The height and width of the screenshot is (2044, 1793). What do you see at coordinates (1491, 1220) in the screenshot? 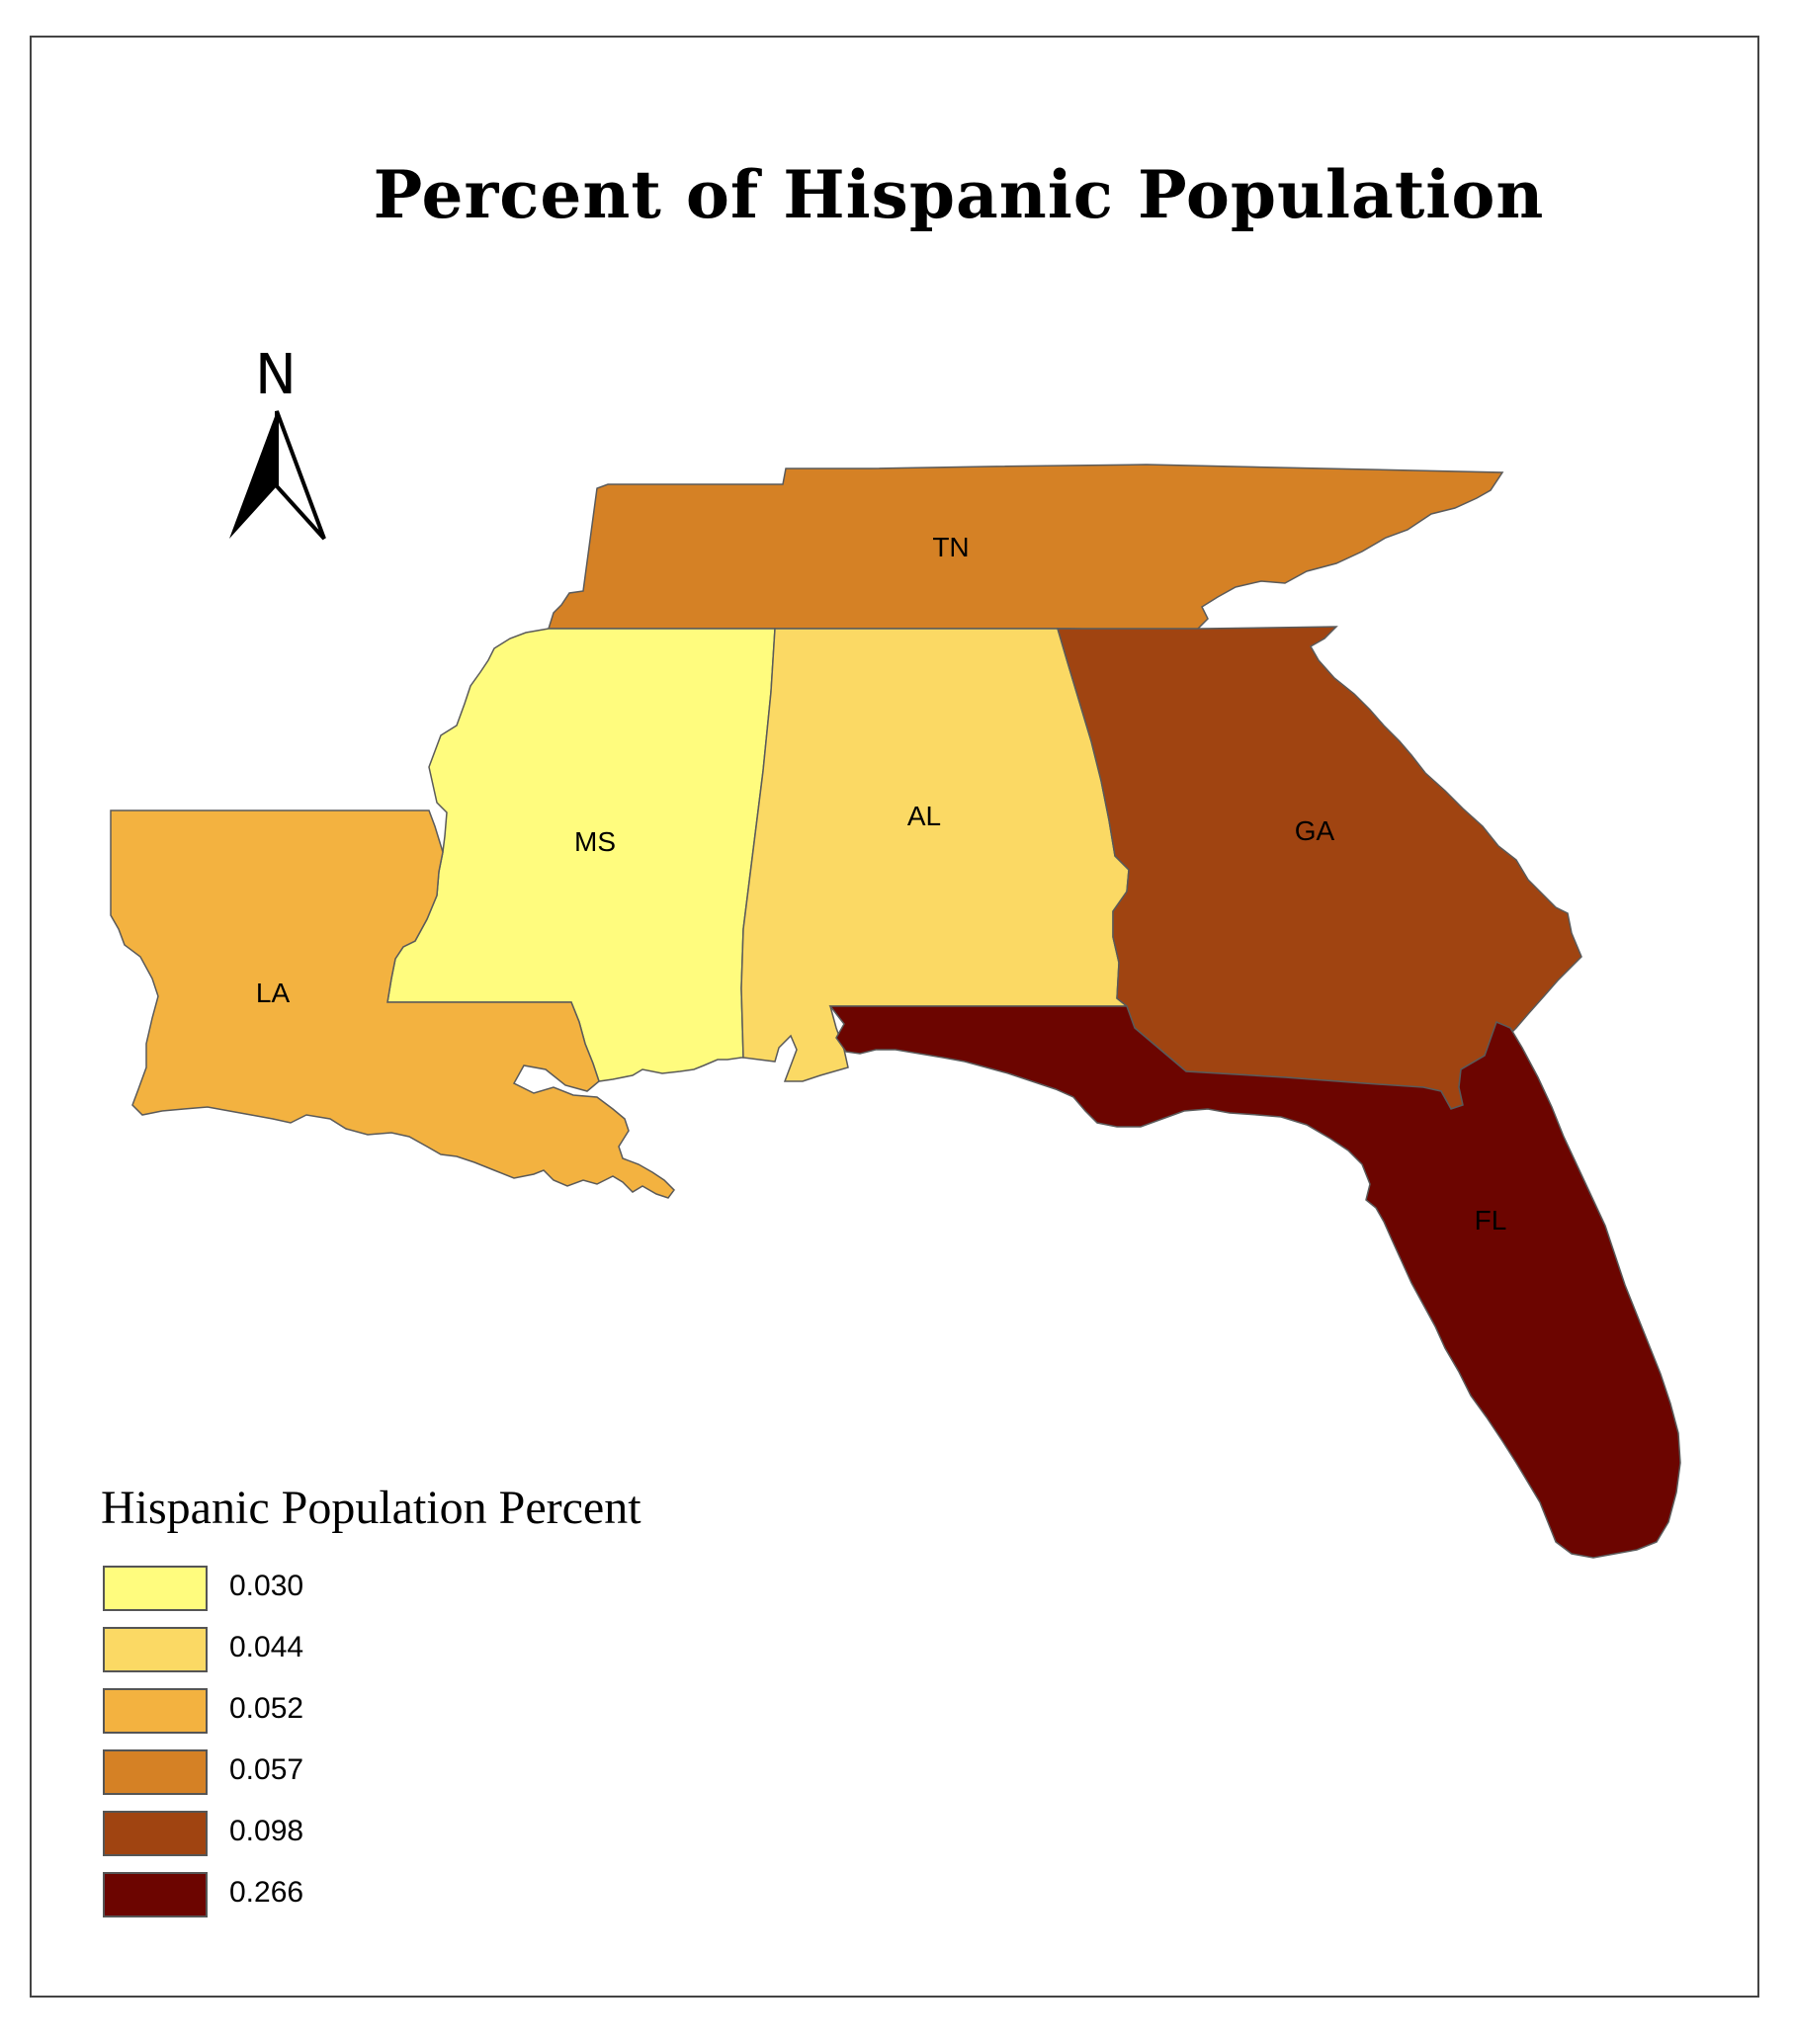
I see `state-label-fl: FL` at bounding box center [1491, 1220].